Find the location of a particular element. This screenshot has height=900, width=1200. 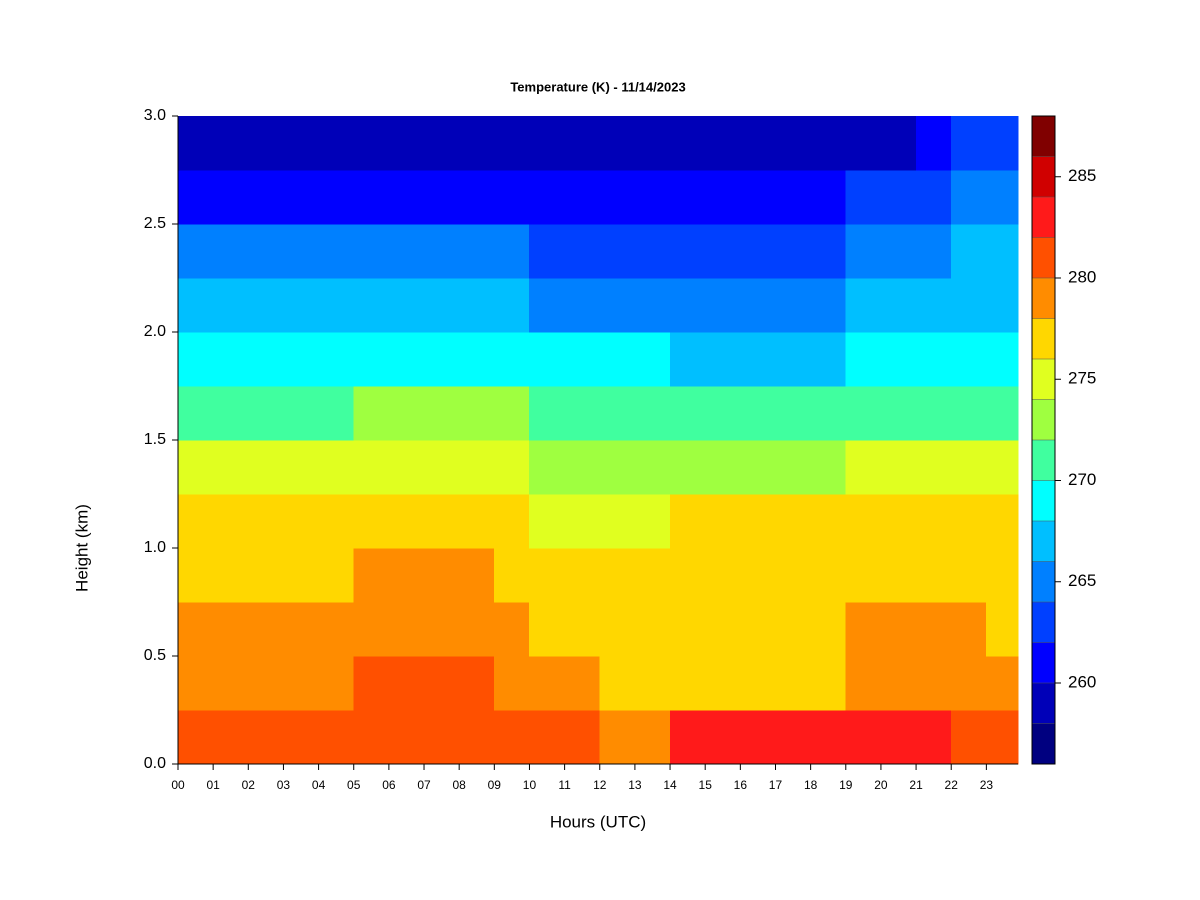

x-tick-label: 03 is located at coordinates (284, 785).